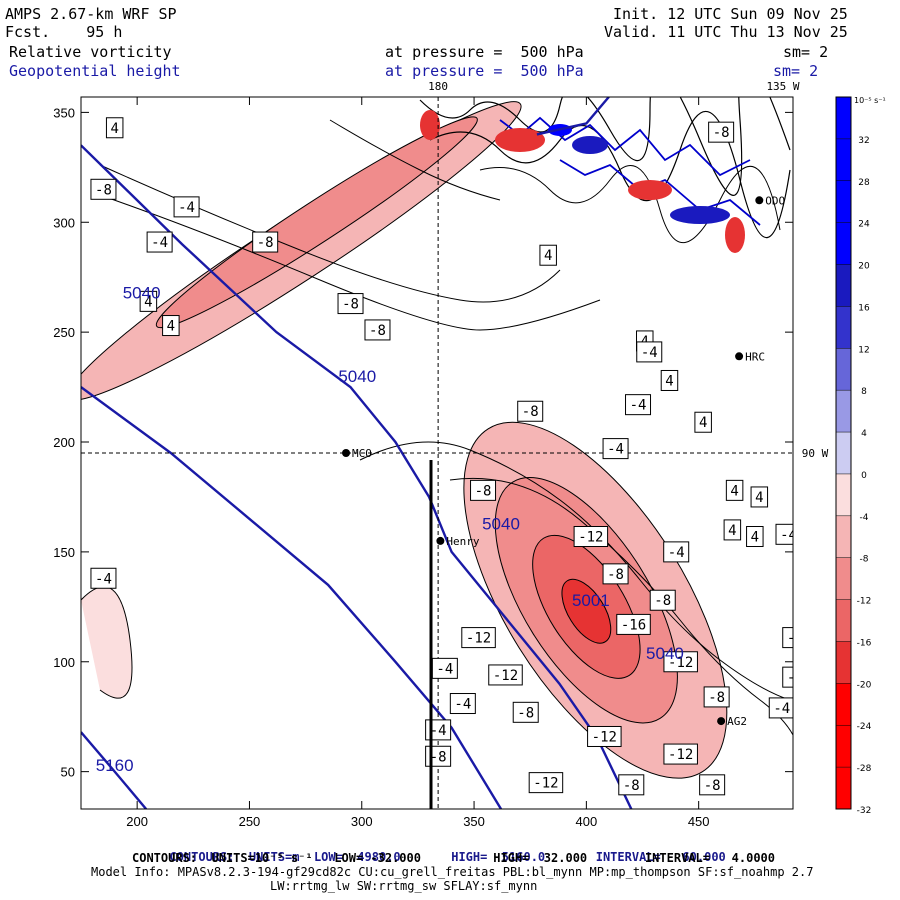 The image size is (900, 900). I want to click on colorbar-label: 0, so click(864, 476).